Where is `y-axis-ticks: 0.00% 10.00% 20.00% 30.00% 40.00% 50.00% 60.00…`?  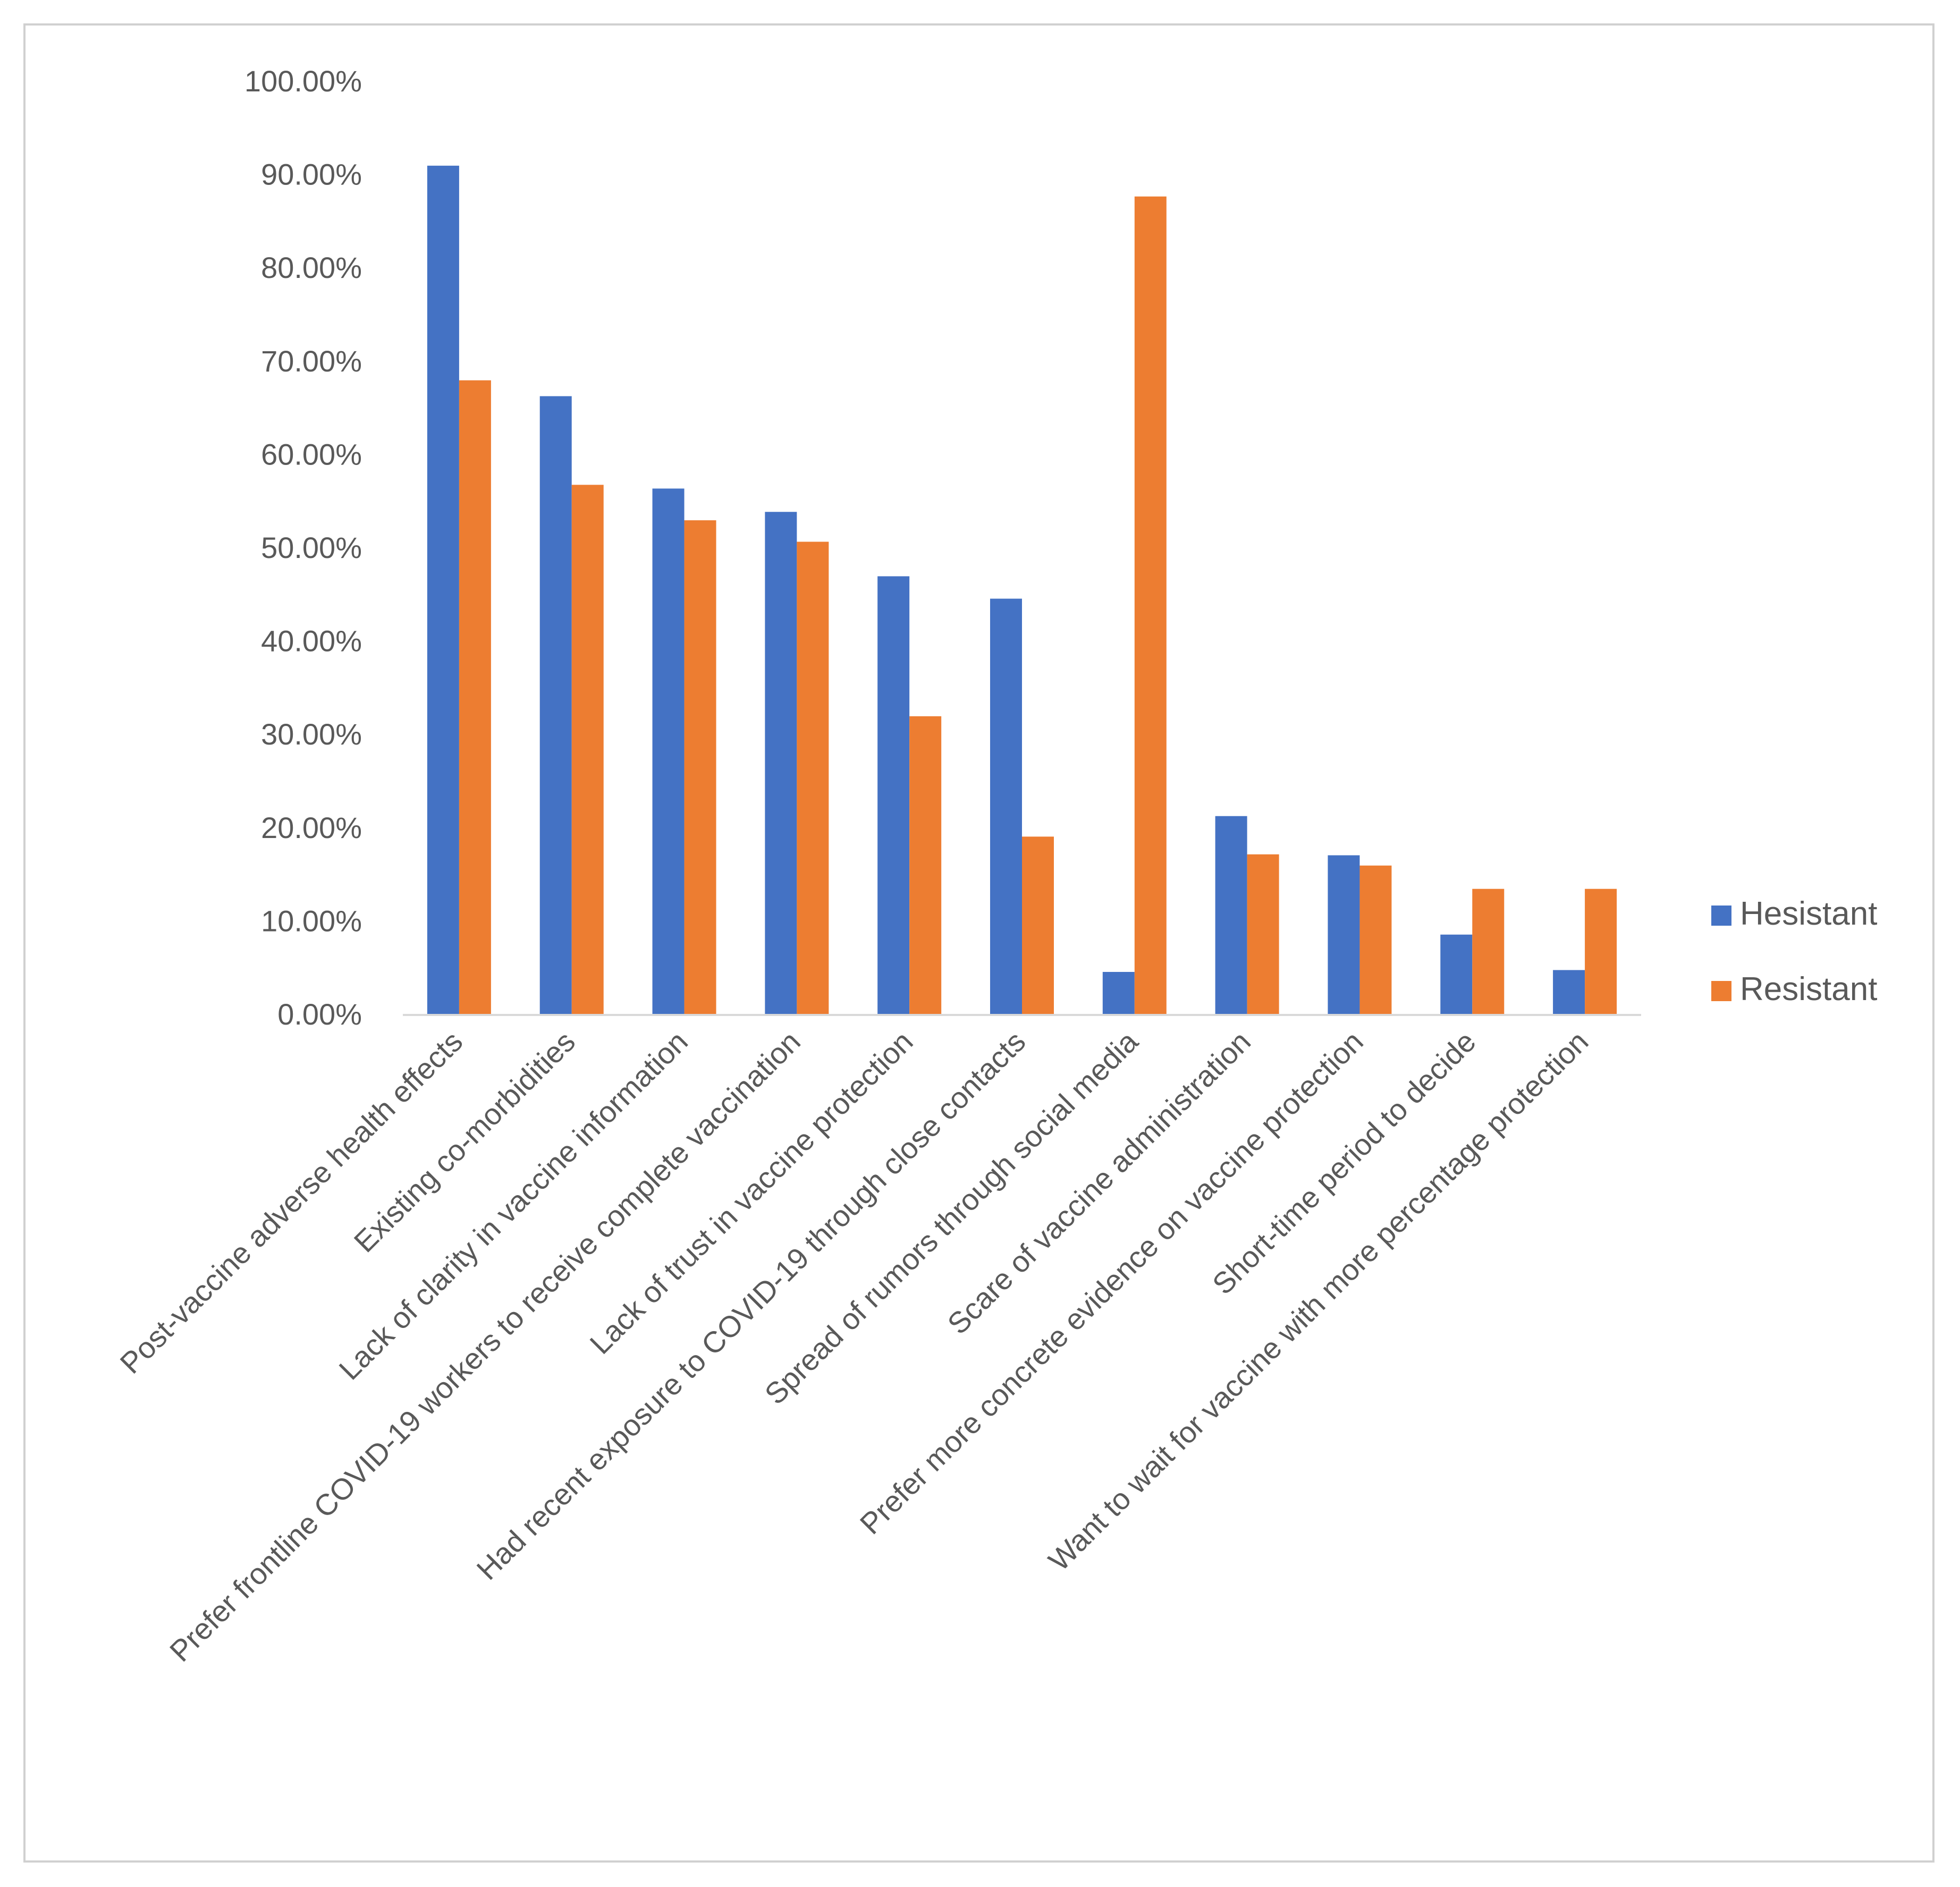
y-axis-ticks: 0.00% 10.00% 20.00% 30.00% 40.00% 50.00% 60.00… is located at coordinates (303, 547).